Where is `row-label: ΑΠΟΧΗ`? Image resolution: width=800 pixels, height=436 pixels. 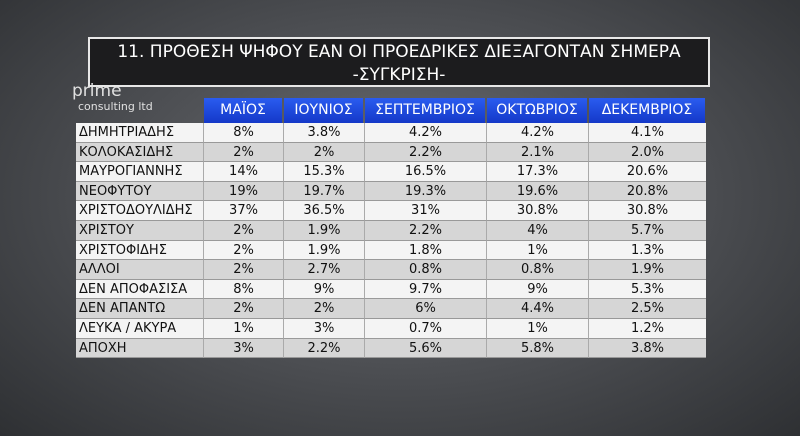
row-label: ΑΠΟΧΗ is located at coordinates (139, 348).